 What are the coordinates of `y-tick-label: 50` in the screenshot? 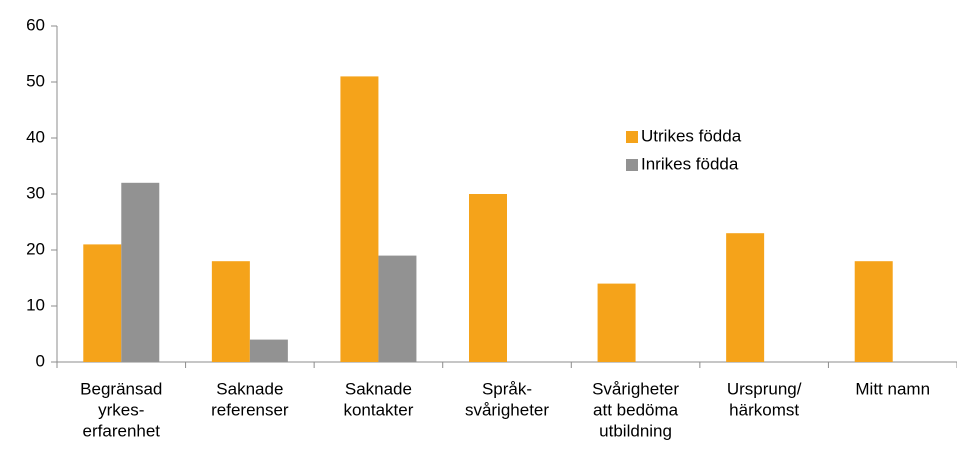 It's located at (35, 80).